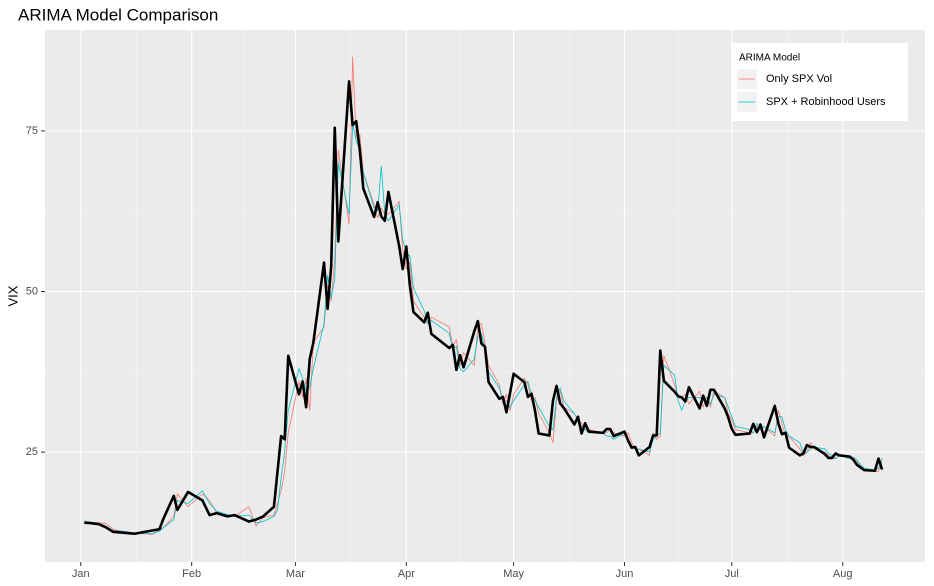 The image size is (934, 586). Describe the element at coordinates (843, 574) in the screenshot. I see `x-tick-label: Aug` at that location.